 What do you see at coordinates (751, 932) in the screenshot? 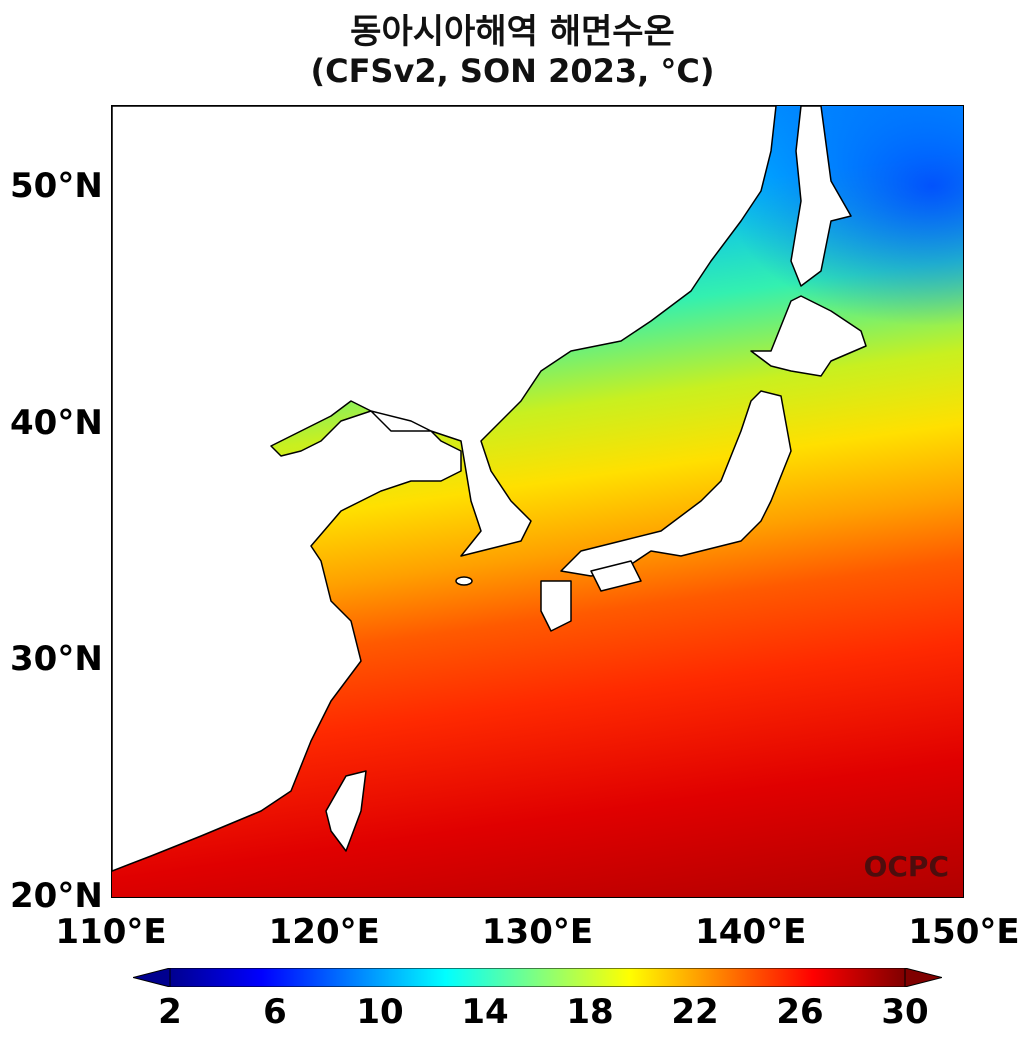
I see `lon-label: 140°E` at bounding box center [751, 932].